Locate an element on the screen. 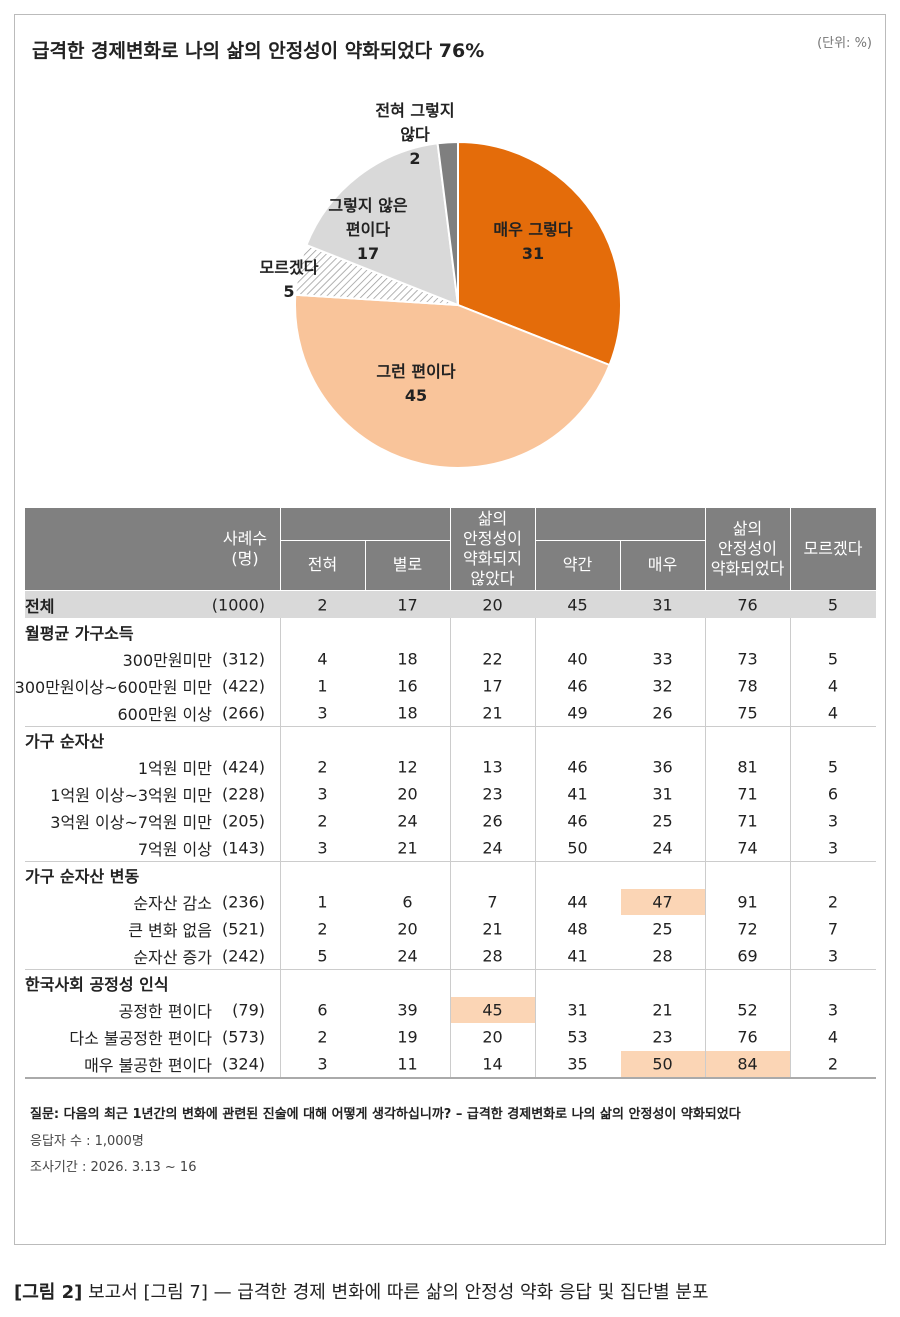 This screenshot has width=900, height=1317. table-cell: 11 is located at coordinates (407, 1064).